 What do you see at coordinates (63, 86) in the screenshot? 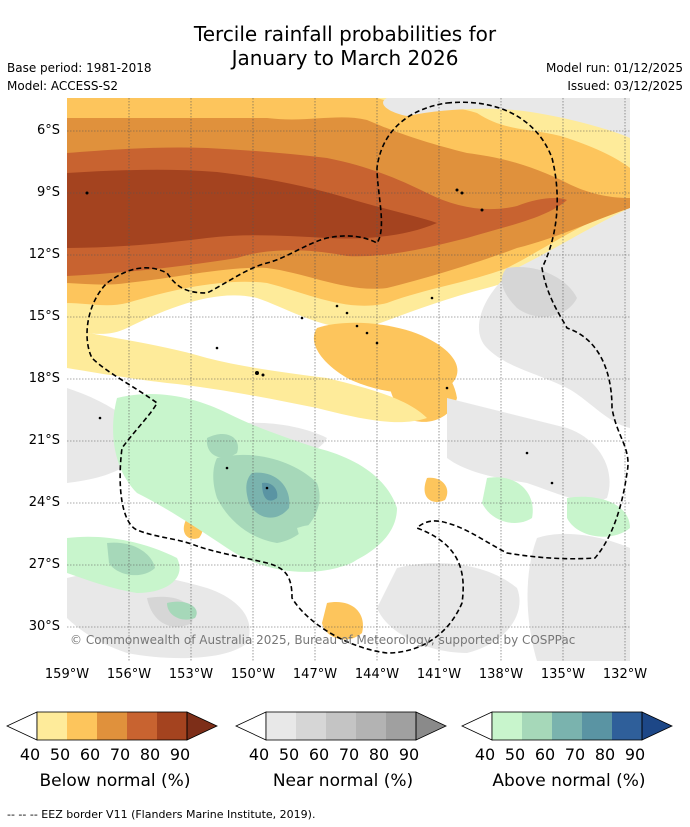
I see `model-name: Model: ACCESS-S2` at bounding box center [63, 86].